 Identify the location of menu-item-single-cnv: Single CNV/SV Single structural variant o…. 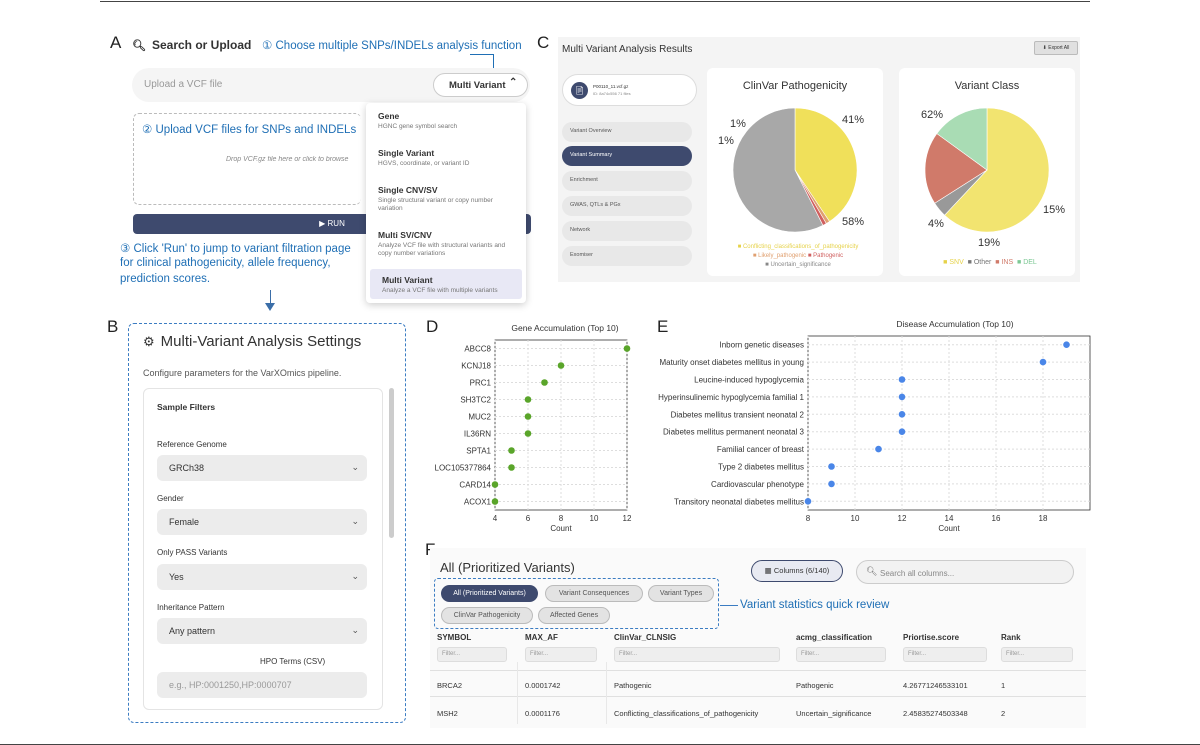
(435, 198).